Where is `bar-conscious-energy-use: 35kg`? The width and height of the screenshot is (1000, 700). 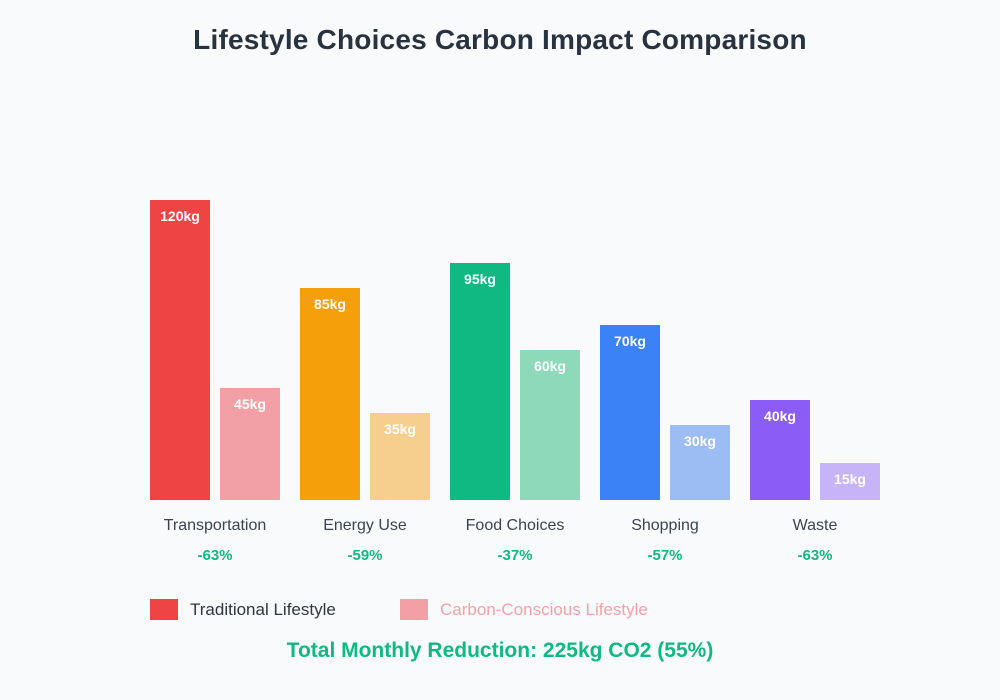 bar-conscious-energy-use: 35kg is located at coordinates (400, 456).